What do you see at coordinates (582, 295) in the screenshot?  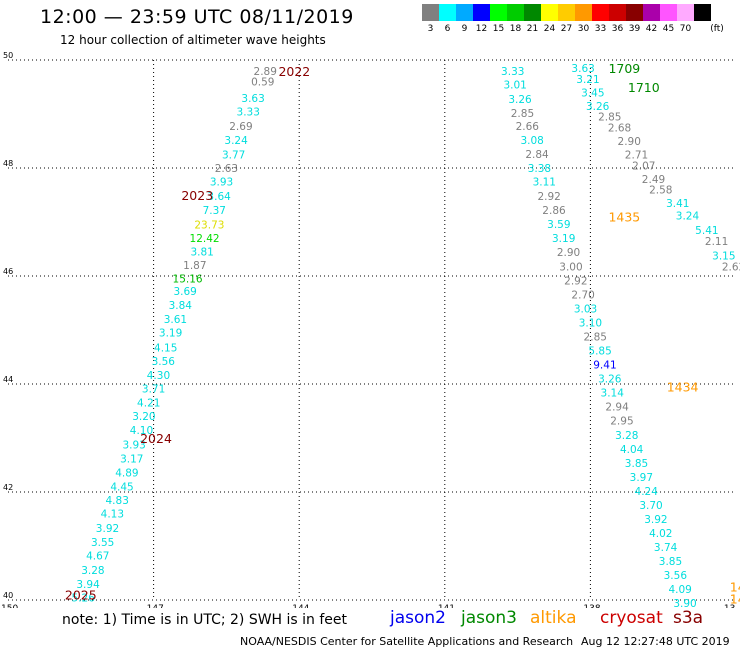 I see `data-point-jason3: 2.70` at bounding box center [582, 295].